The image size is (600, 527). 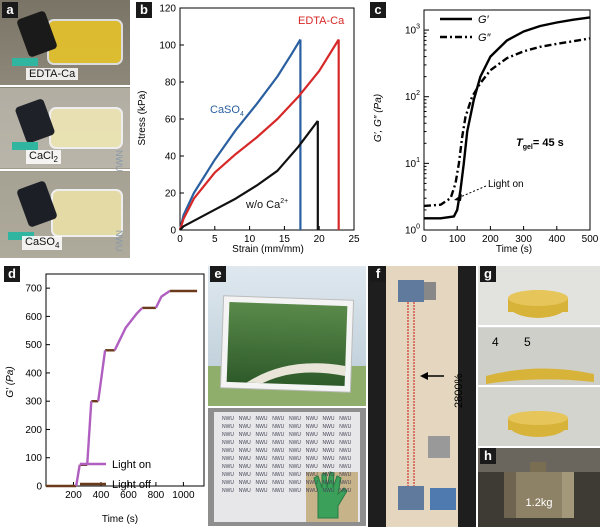 I want to click on panel-f-photo: 2800%, so click(x=422, y=396).